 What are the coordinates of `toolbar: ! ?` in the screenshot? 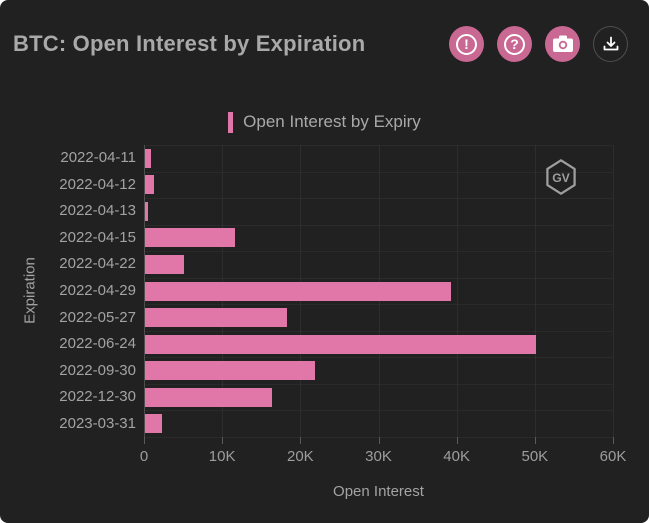 It's located at (538, 44).